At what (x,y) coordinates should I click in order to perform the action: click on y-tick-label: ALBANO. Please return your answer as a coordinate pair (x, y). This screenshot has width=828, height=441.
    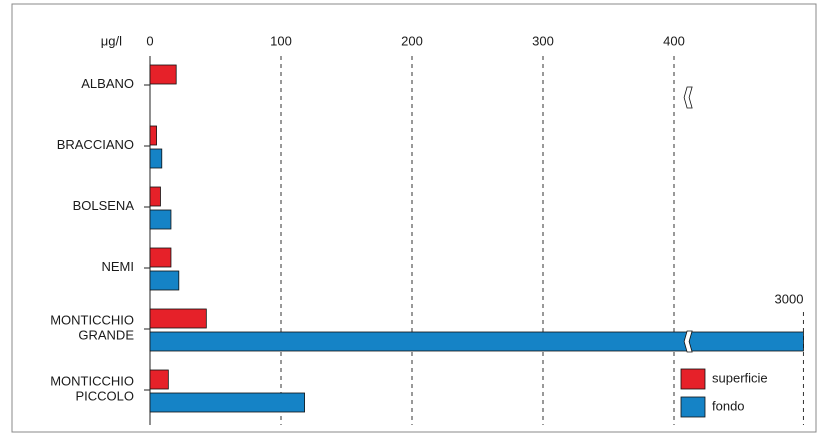
    Looking at the image, I should click on (107, 83).